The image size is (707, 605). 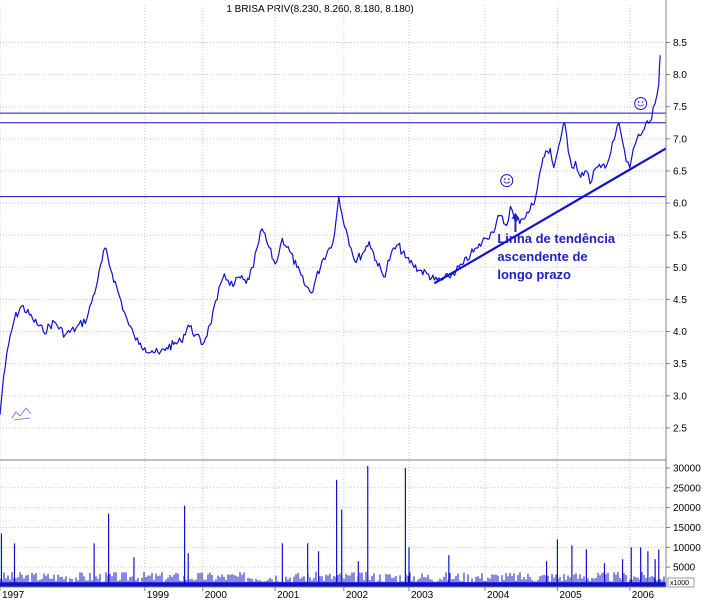 I want to click on chart-title: 1 BRISA PRIV(8.230, 8.260, 8.180, 8.180), so click(x=319, y=9).